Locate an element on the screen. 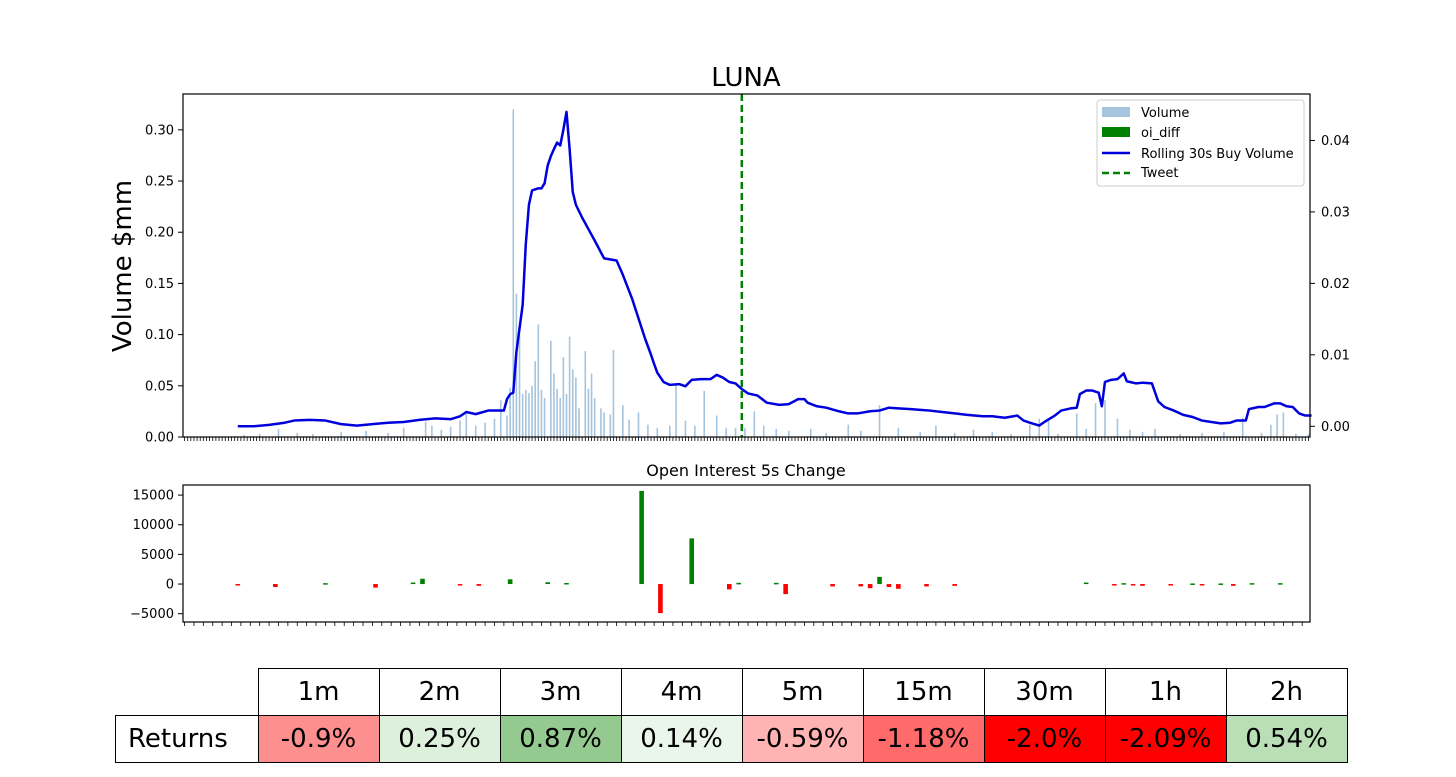  return-cell: -2.09% is located at coordinates (1165, 739).